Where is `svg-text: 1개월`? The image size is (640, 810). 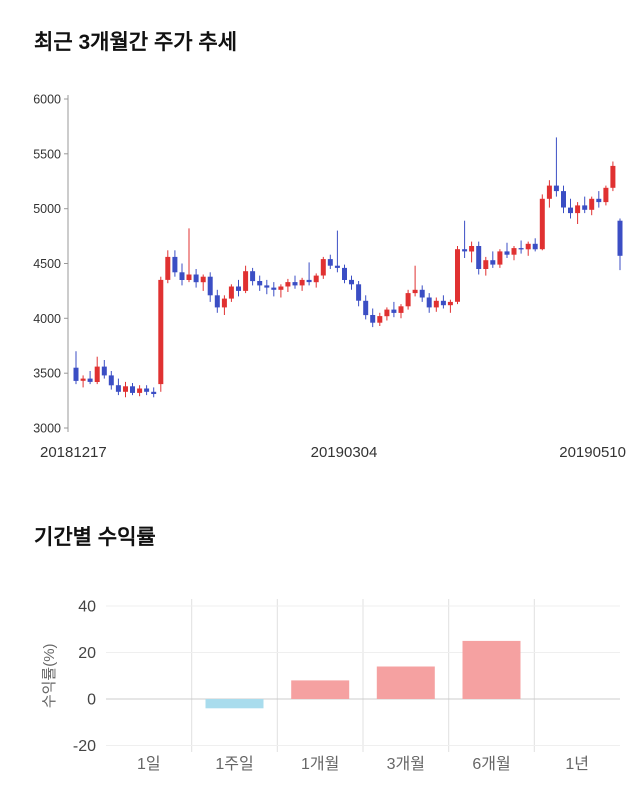 svg-text: 1개월 is located at coordinates (320, 764).